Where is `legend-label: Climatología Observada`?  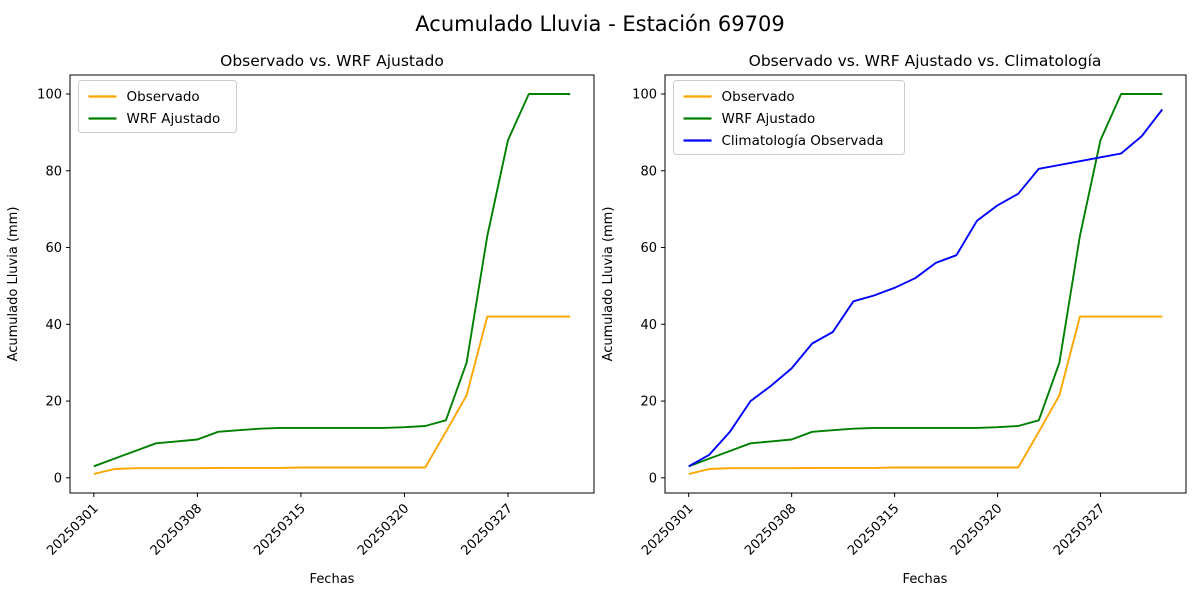 legend-label: Climatología Observada is located at coordinates (803, 141).